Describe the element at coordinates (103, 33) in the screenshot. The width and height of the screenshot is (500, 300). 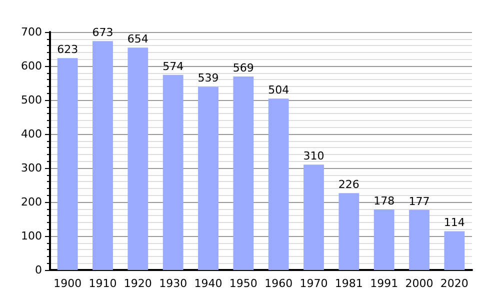
I see `data-label: 673` at that location.